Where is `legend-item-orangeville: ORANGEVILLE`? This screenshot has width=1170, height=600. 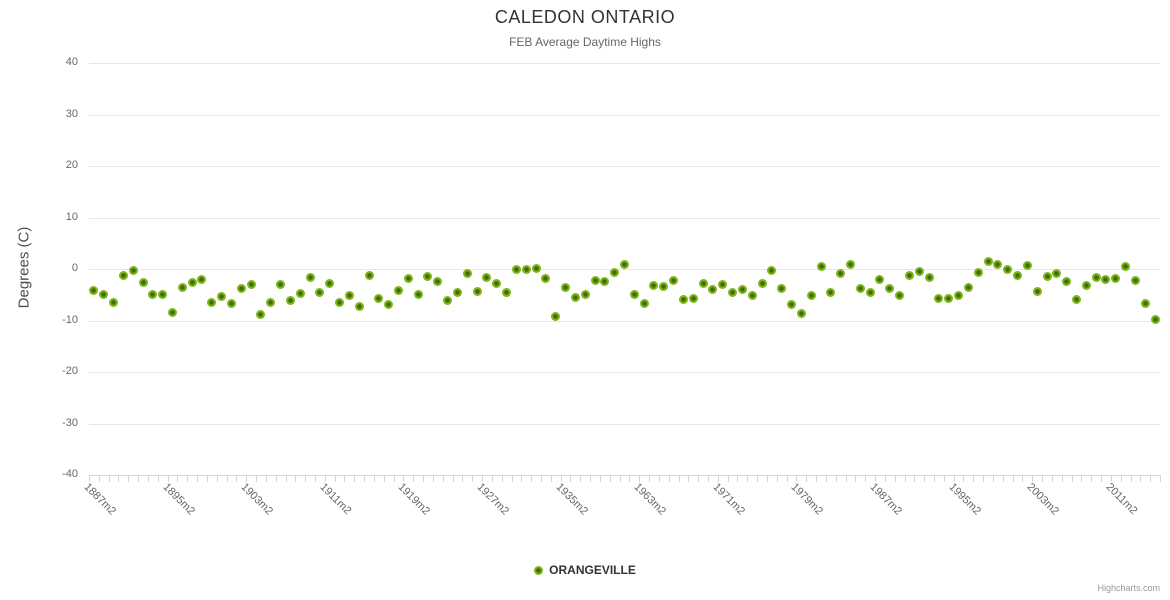 legend-item-orangeville: ORANGEVILLE is located at coordinates (585, 570).